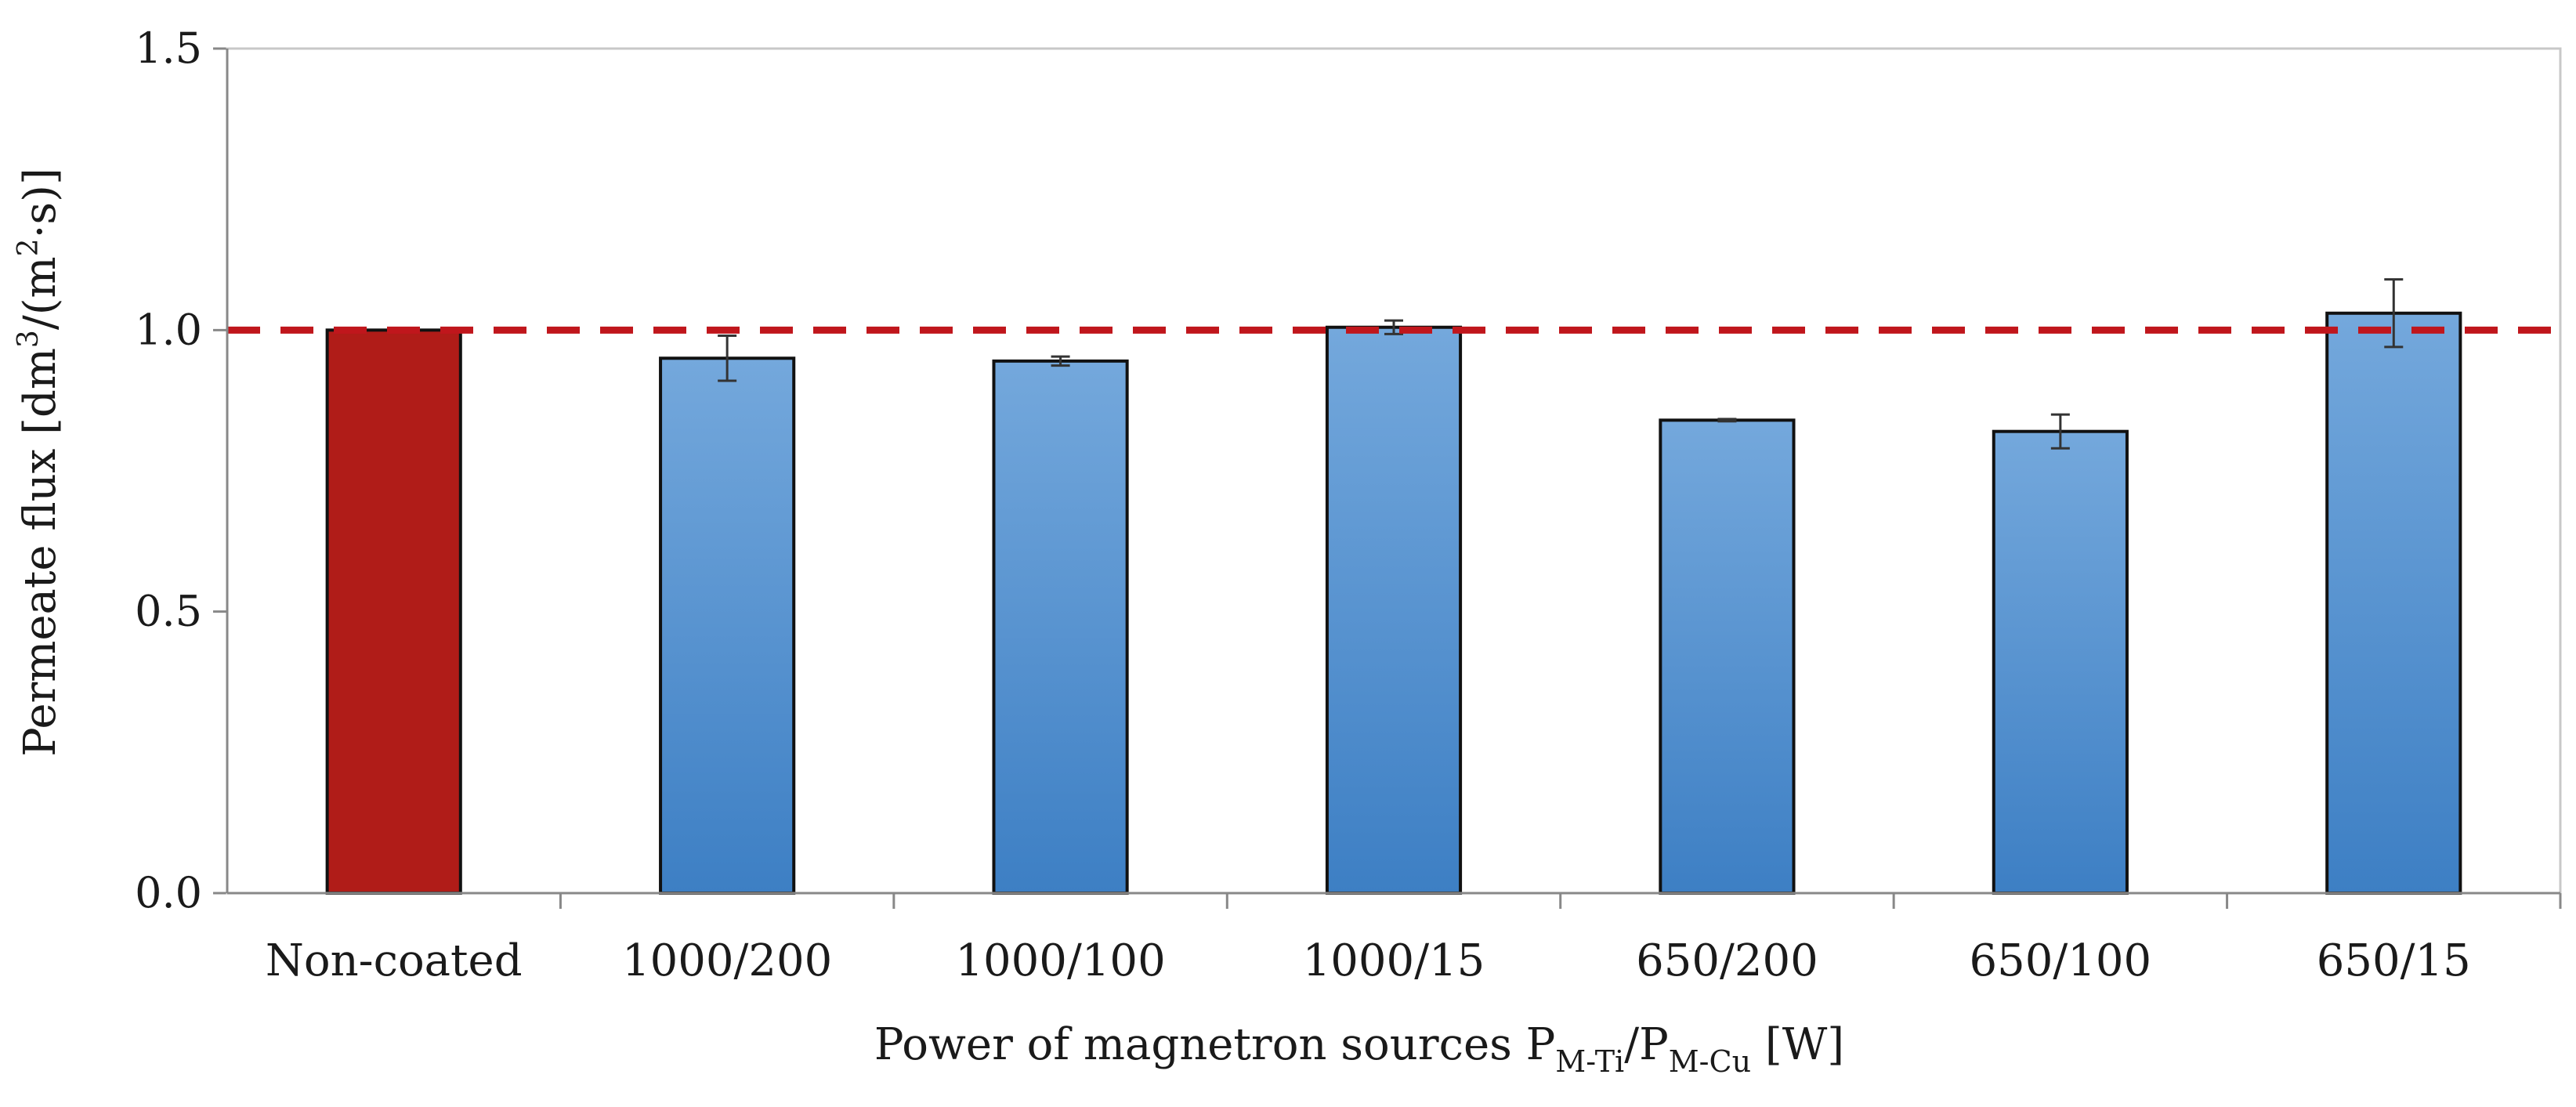  I want to click on x-tick-label: 650/200, so click(1727, 960).